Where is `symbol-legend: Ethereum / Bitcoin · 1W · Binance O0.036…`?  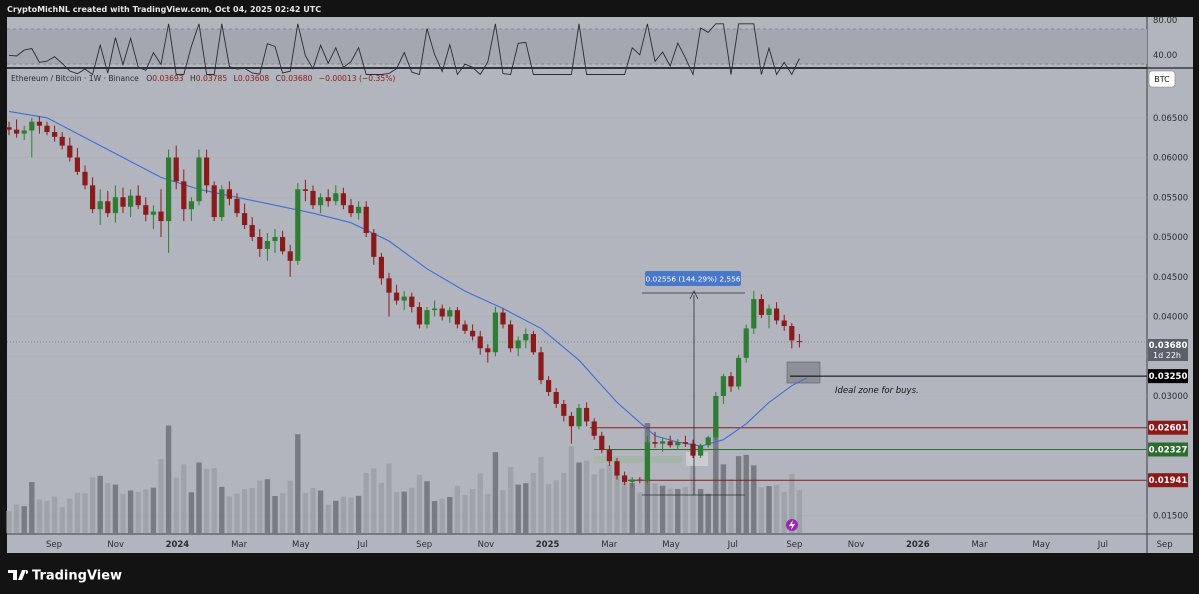 symbol-legend: Ethereum / Bitcoin · 1W · Binance O0.036… is located at coordinates (203, 78).